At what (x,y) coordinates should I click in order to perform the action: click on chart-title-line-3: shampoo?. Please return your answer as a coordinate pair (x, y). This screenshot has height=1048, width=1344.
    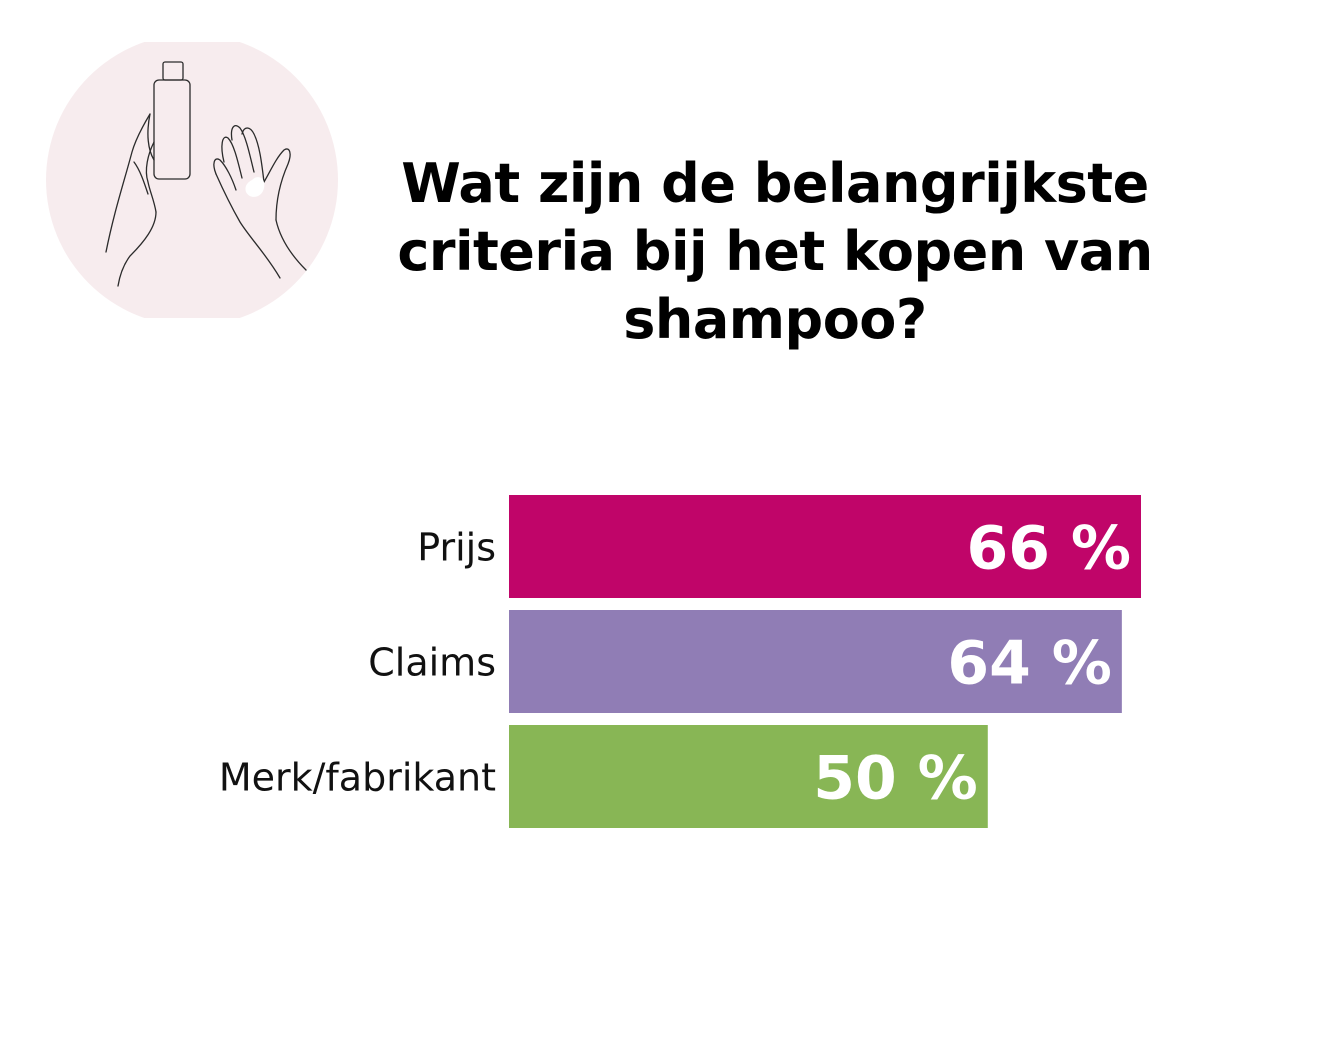
    Looking at the image, I should click on (775, 319).